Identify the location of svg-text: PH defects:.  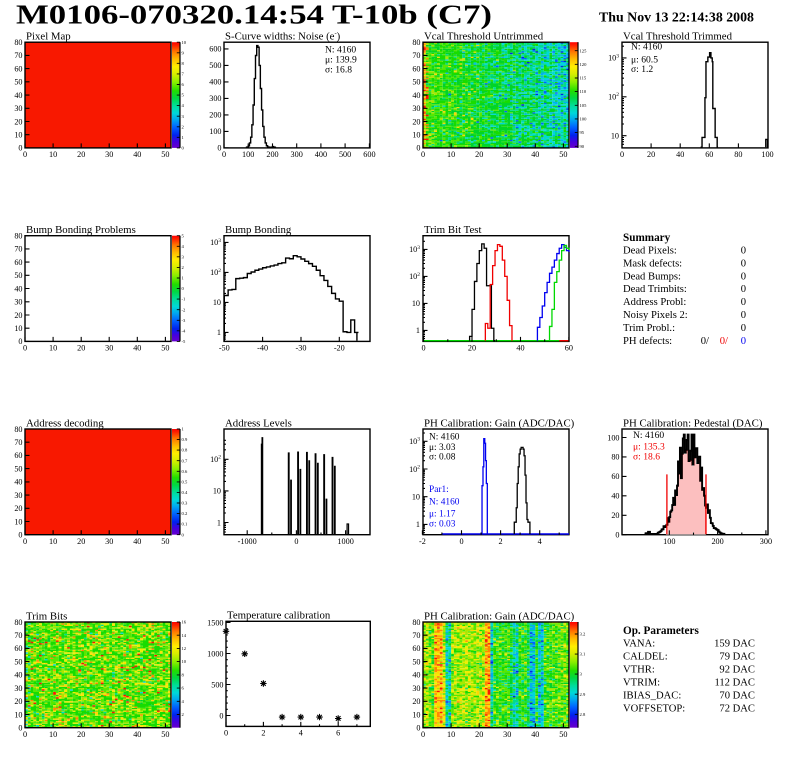
(647, 341).